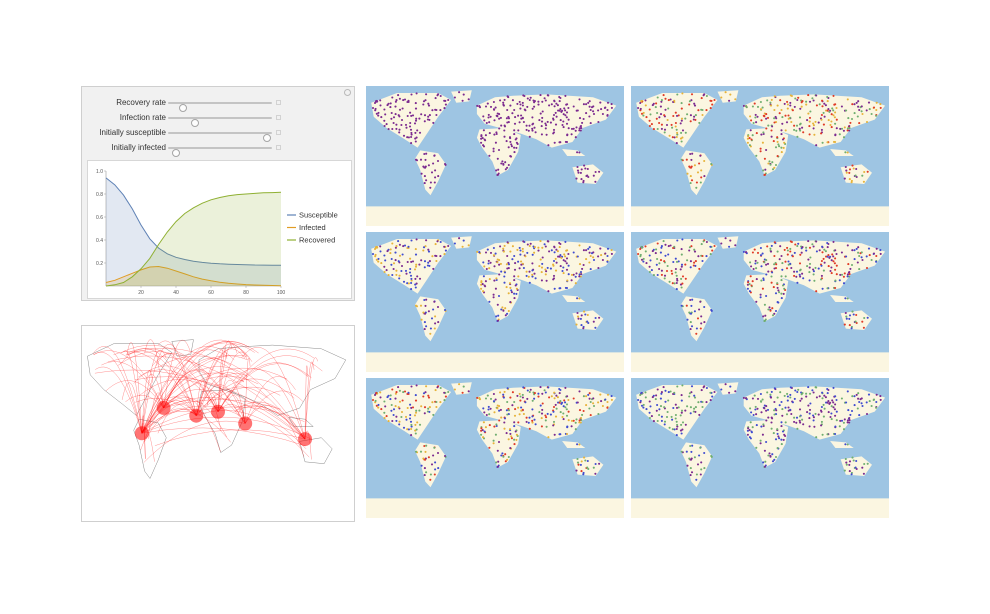 The width and height of the screenshot is (990, 614). What do you see at coordinates (195, 123) in the screenshot?
I see `slider-thumb-infection-rate` at bounding box center [195, 123].